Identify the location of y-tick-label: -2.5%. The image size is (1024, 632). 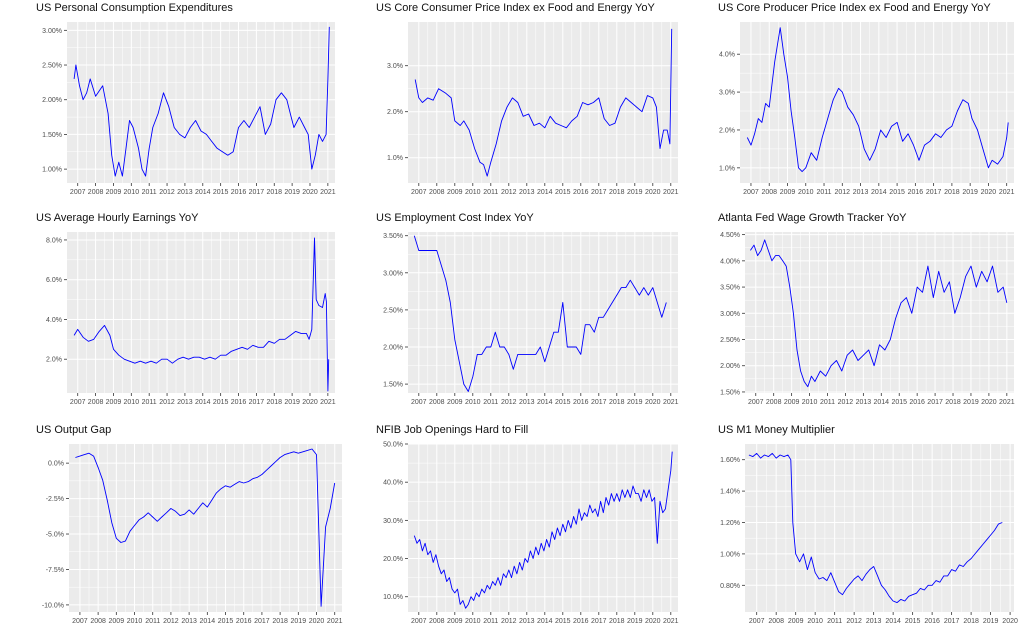
(55, 499).